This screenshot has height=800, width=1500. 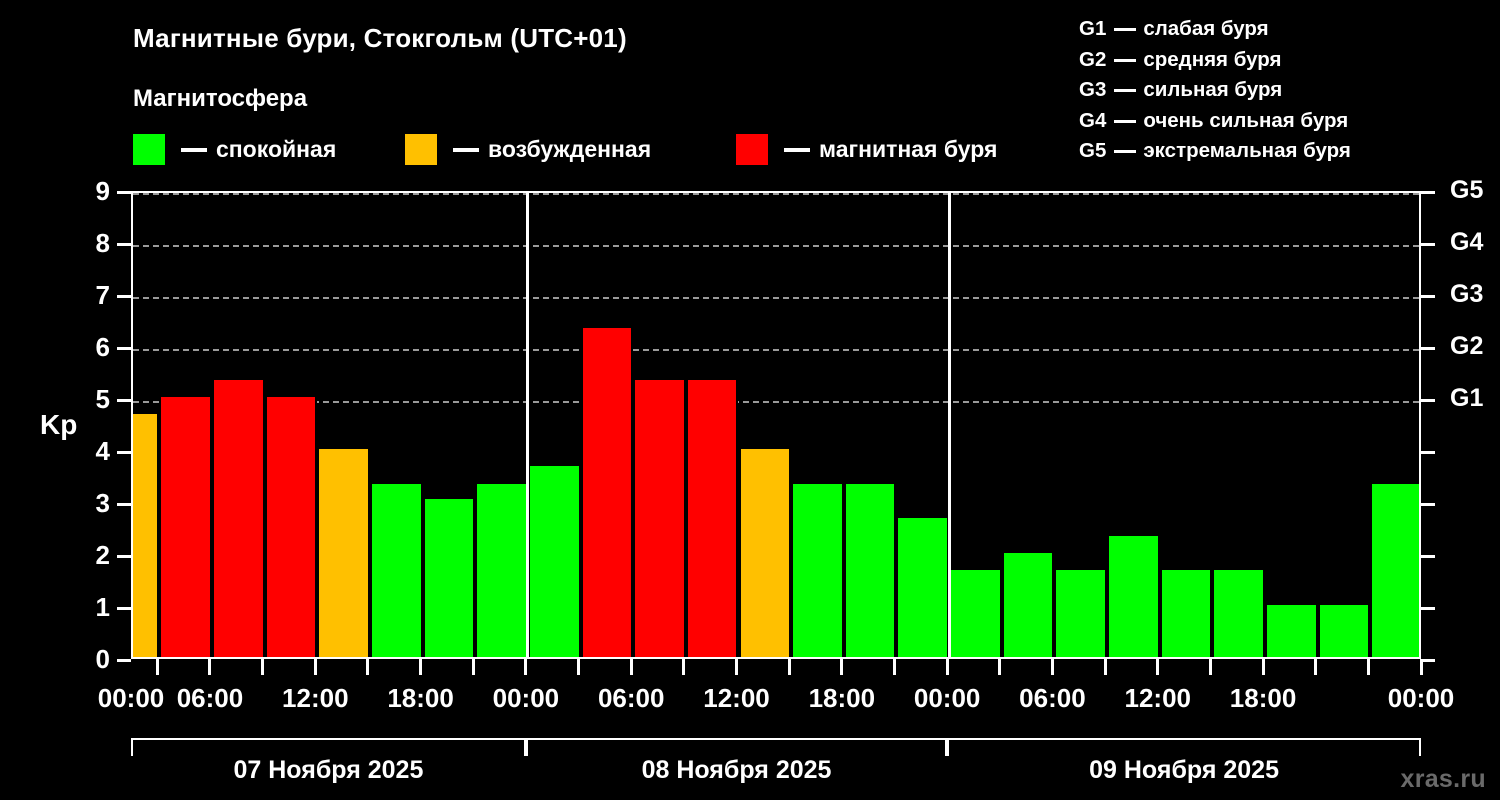 What do you see at coordinates (1206, 28) in the screenshot?
I see `g-legend-label: слабая буря` at bounding box center [1206, 28].